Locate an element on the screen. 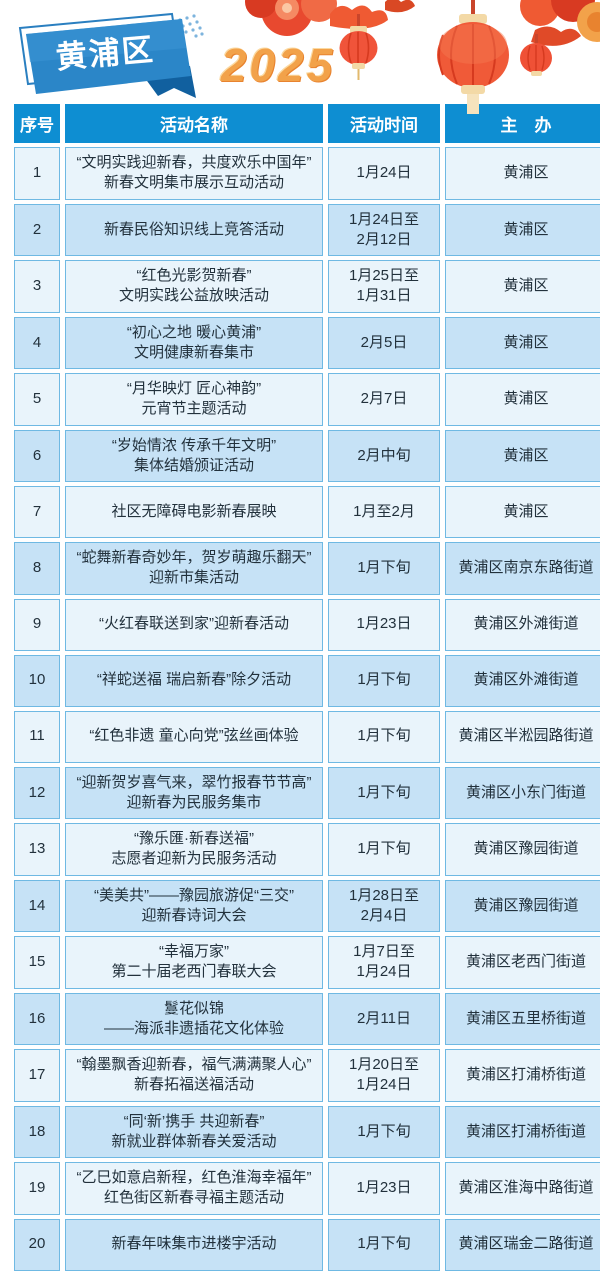 The width and height of the screenshot is (600, 1275). page-header: 黄浦区 2025 is located at coordinates (300, 57).